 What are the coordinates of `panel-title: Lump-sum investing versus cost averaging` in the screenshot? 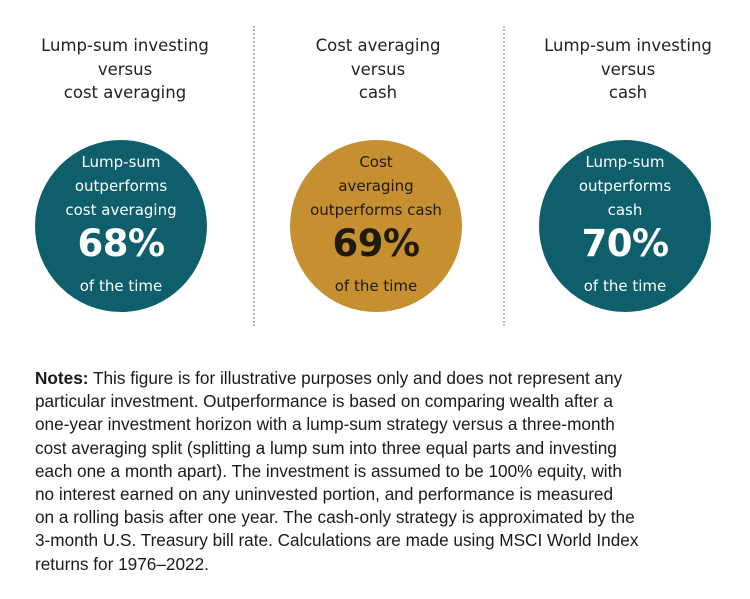 It's located at (125, 69).